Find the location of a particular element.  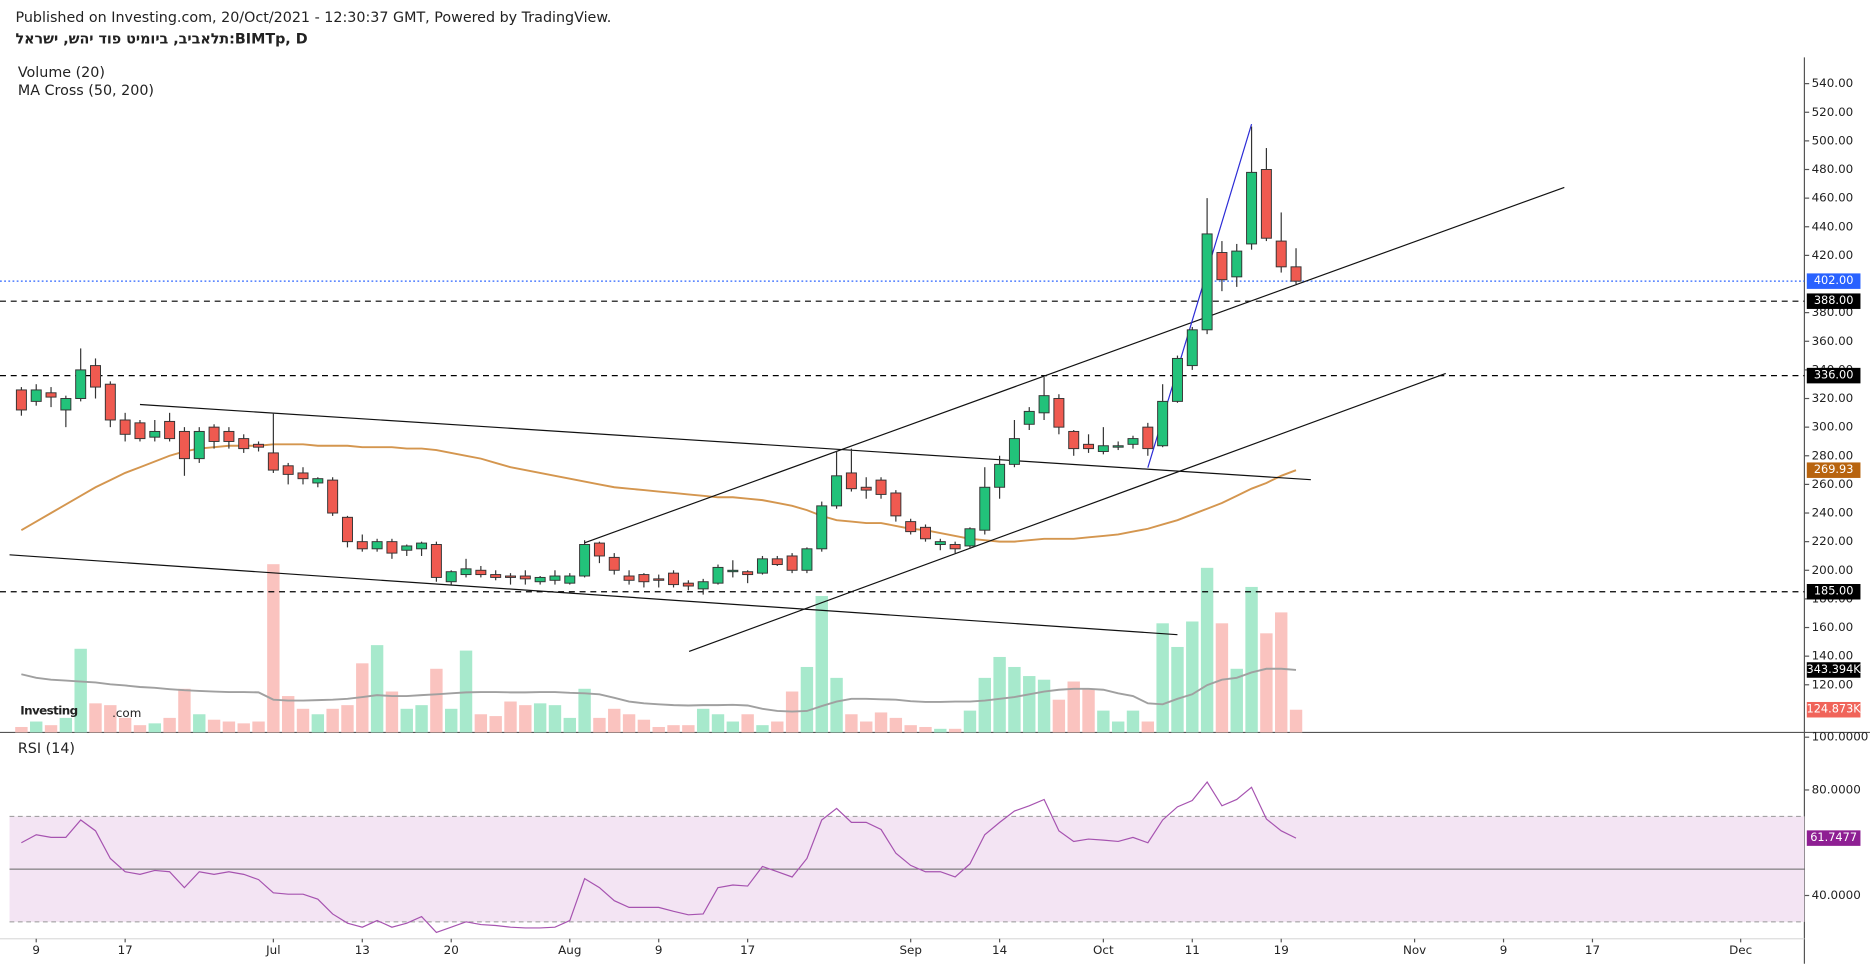

y-tick-label: 540.00 is located at coordinates (1833, 83).